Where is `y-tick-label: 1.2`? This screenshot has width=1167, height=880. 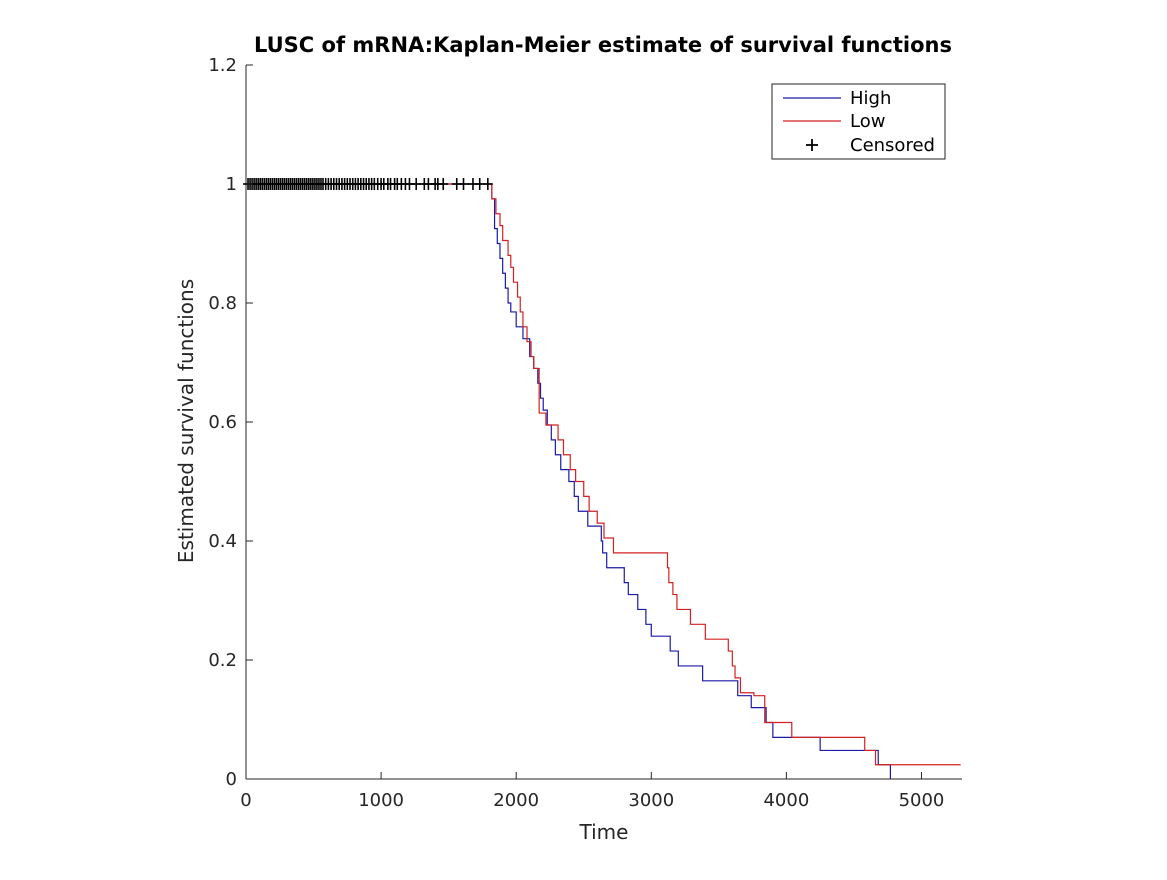
y-tick-label: 1.2 is located at coordinates (222, 65).